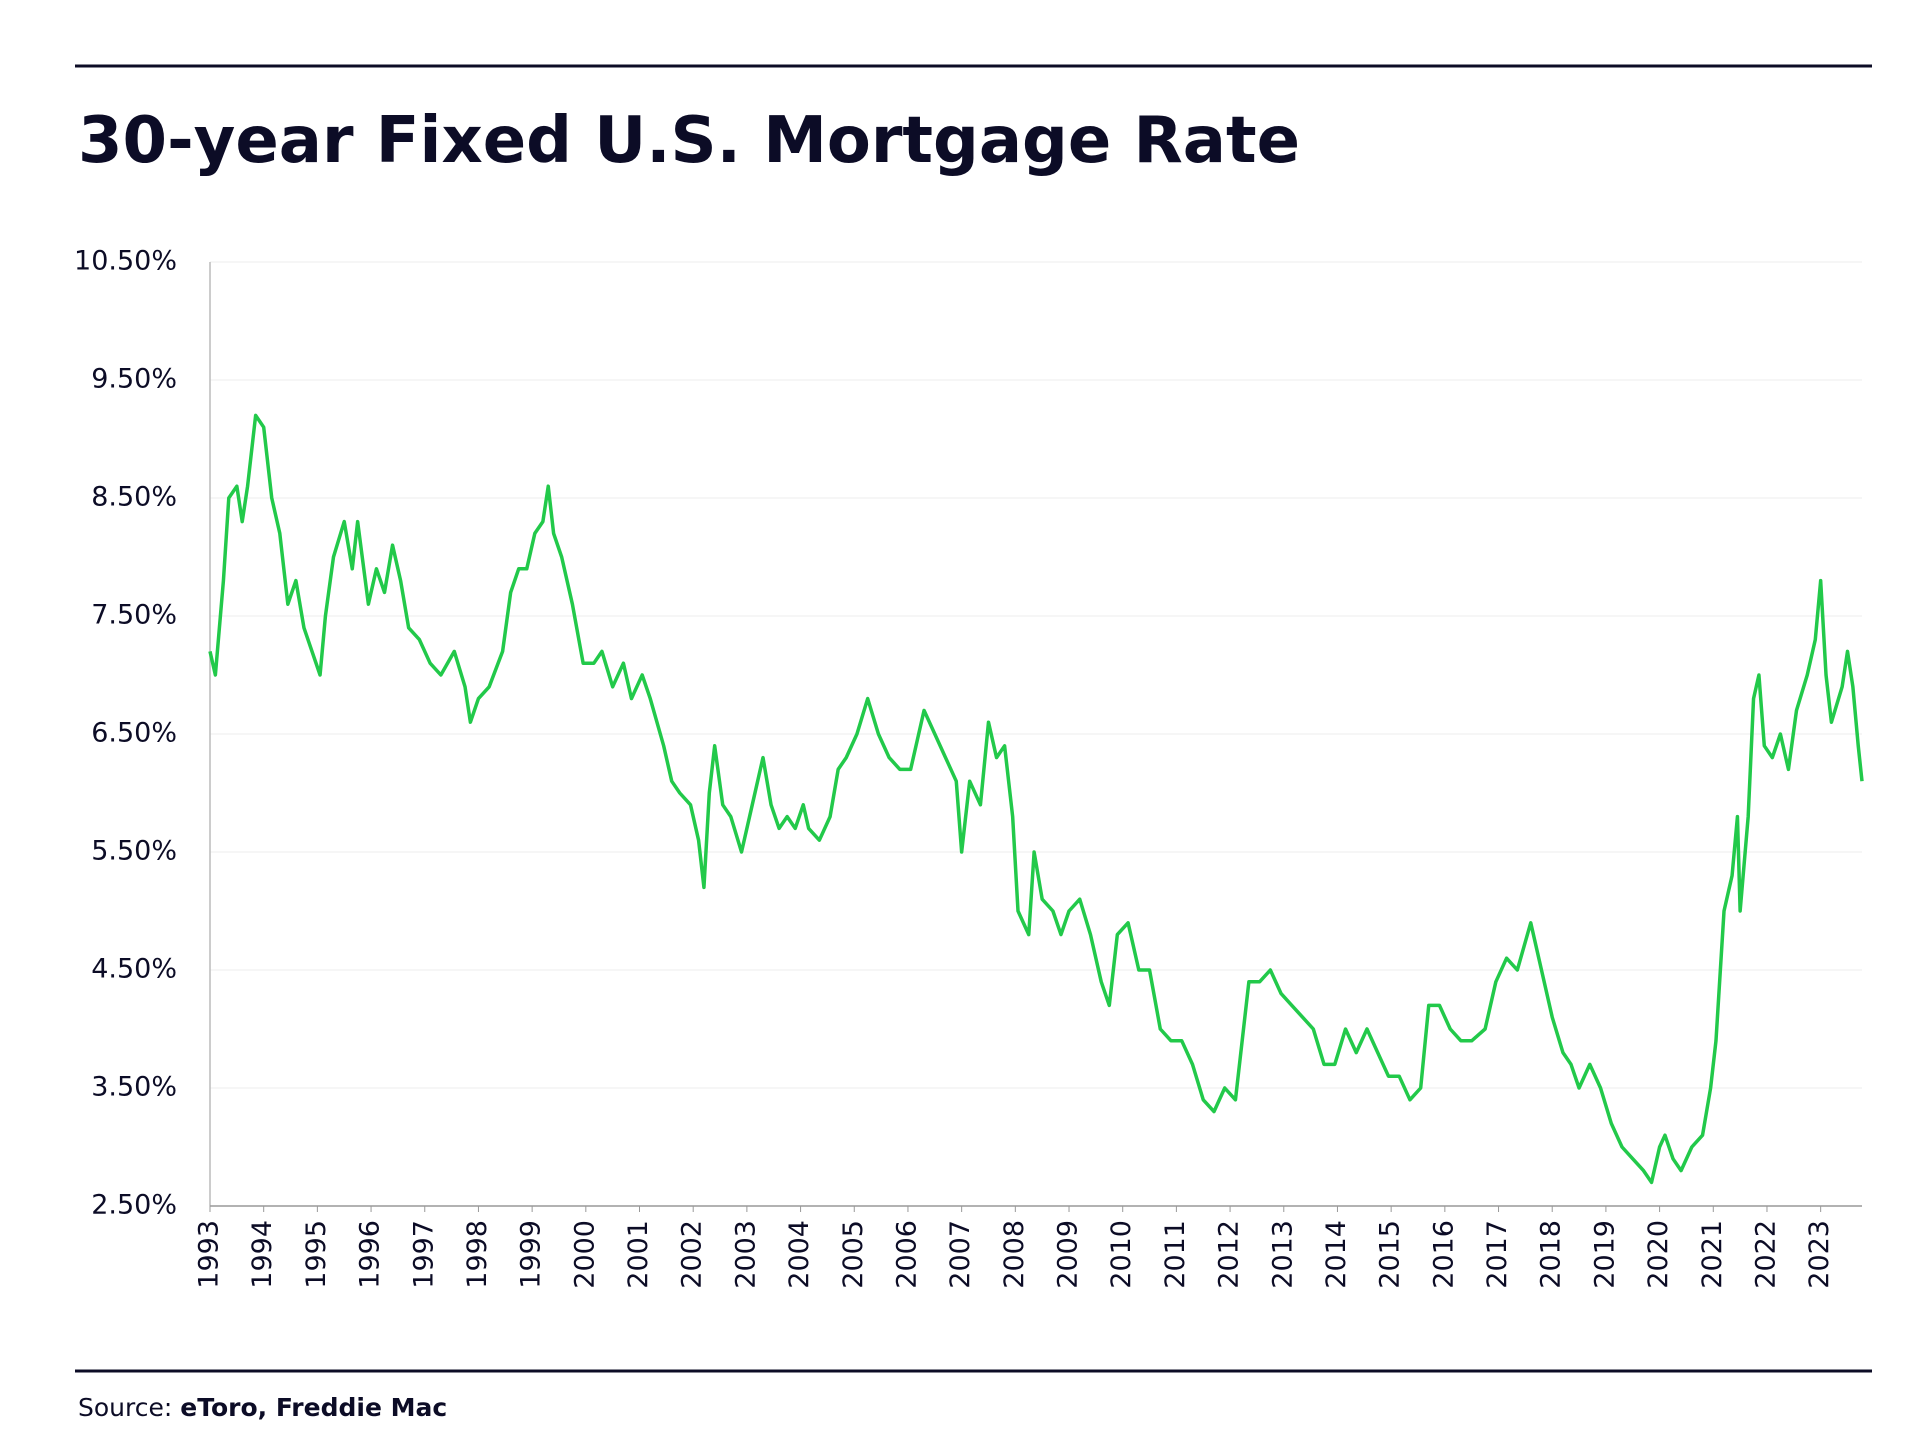 This screenshot has width=1920, height=1444. Describe the element at coordinates (1068, 1254) in the screenshot. I see `x-tick-label: 2009` at that location.